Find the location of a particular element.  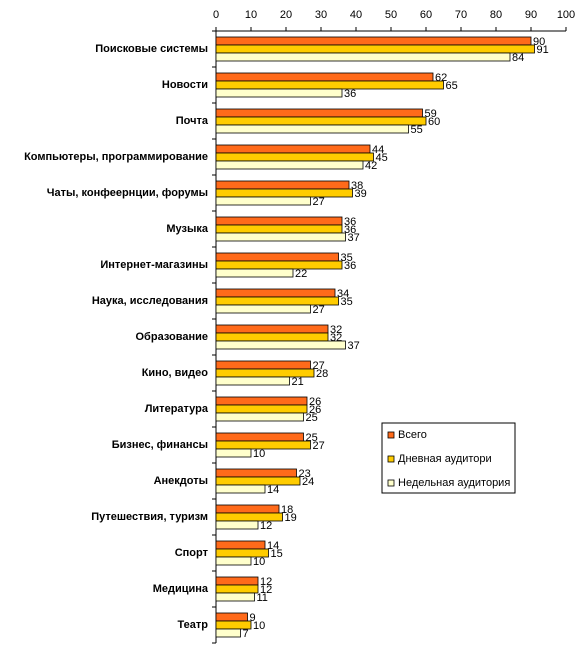

value-label: 65 is located at coordinates (452, 86).